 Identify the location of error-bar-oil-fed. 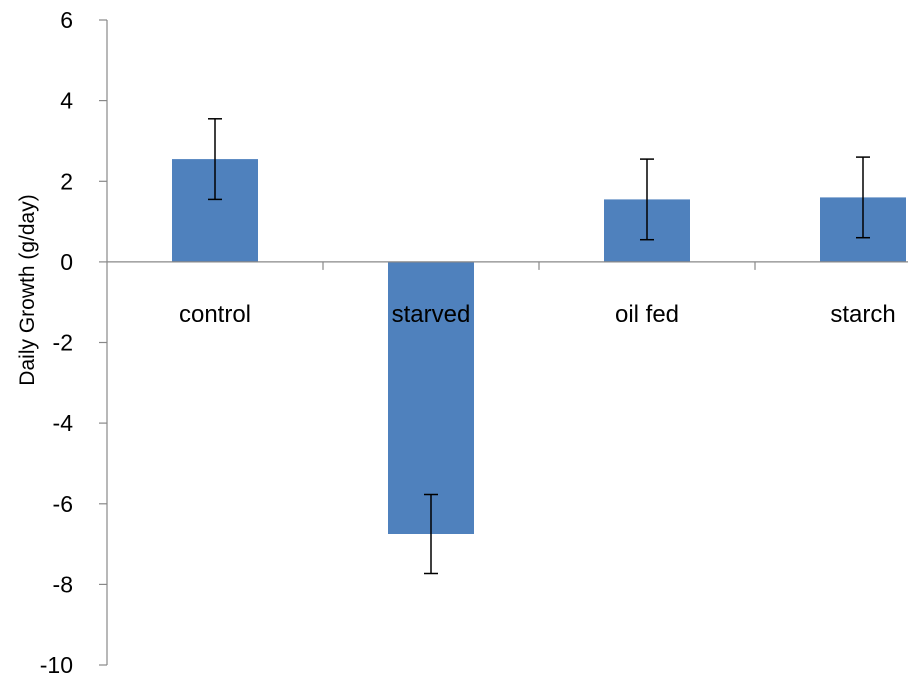
(647, 199).